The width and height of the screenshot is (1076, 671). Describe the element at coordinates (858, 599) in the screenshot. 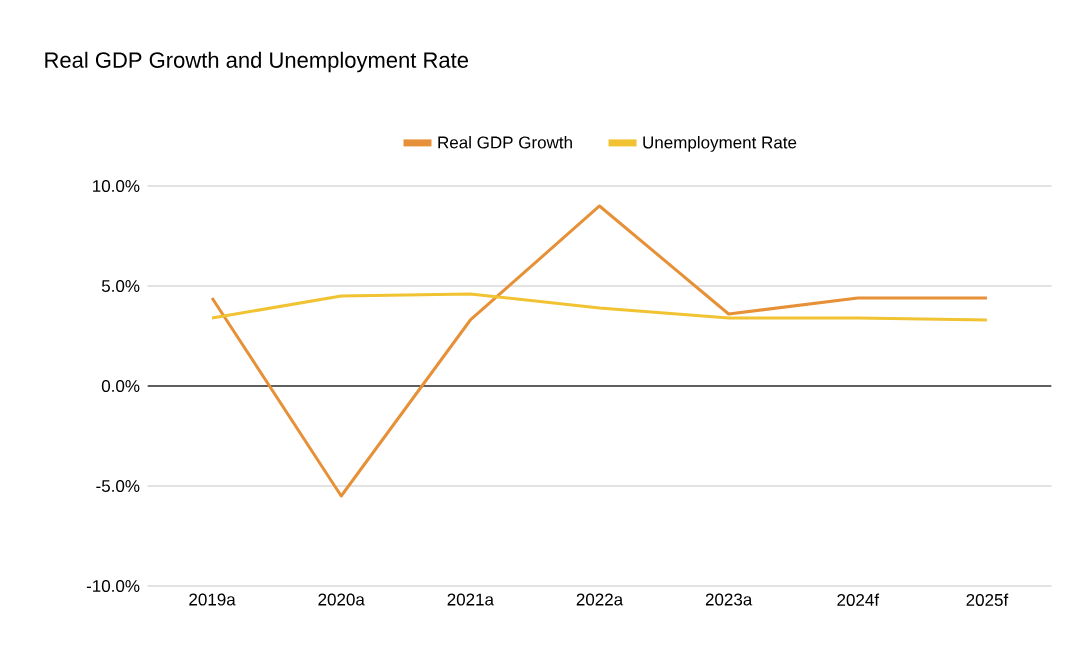

I see `x-tick-label: 2024f` at that location.